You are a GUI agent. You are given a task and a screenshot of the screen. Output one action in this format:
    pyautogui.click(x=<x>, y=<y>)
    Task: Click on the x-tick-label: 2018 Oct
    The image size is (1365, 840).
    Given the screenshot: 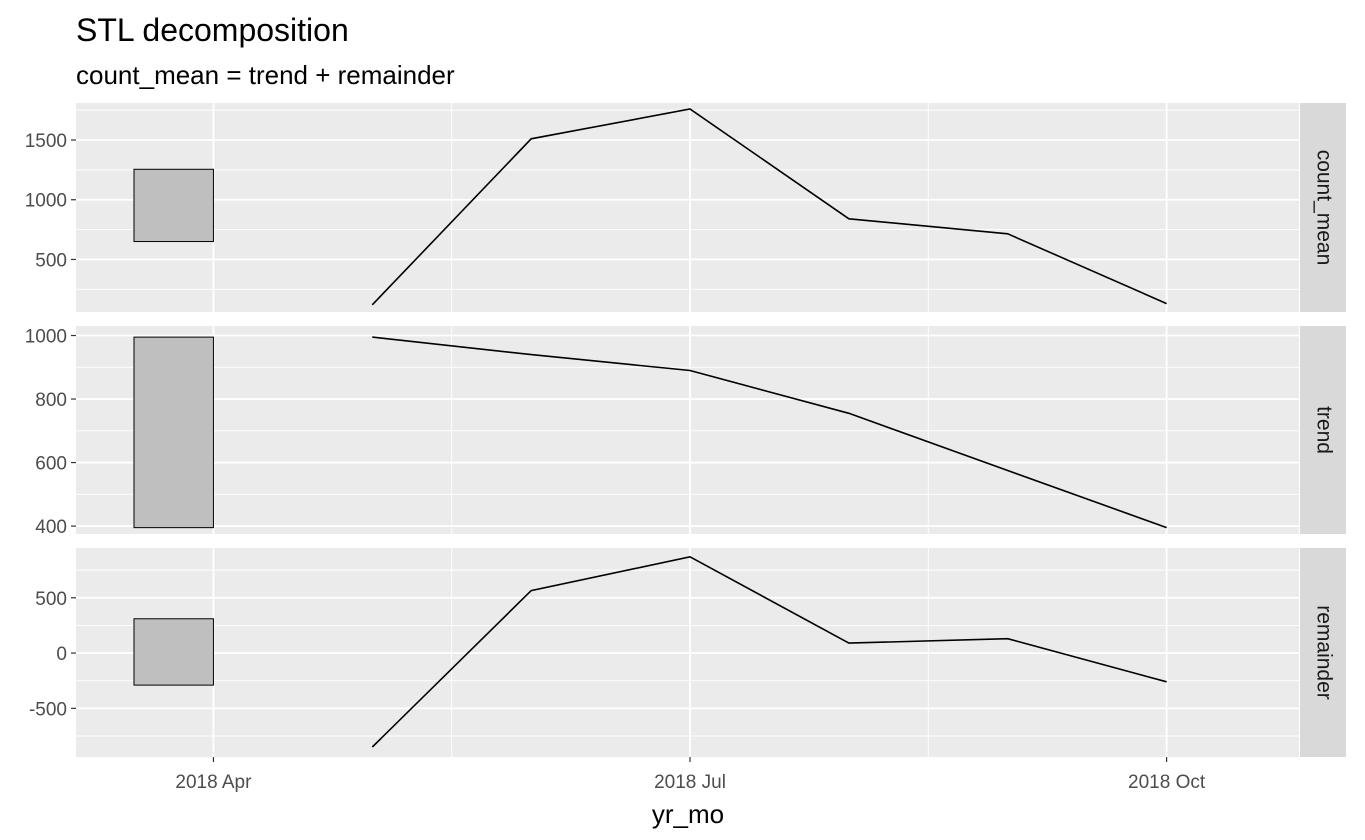 What is the action you would take?
    pyautogui.click(x=1167, y=782)
    